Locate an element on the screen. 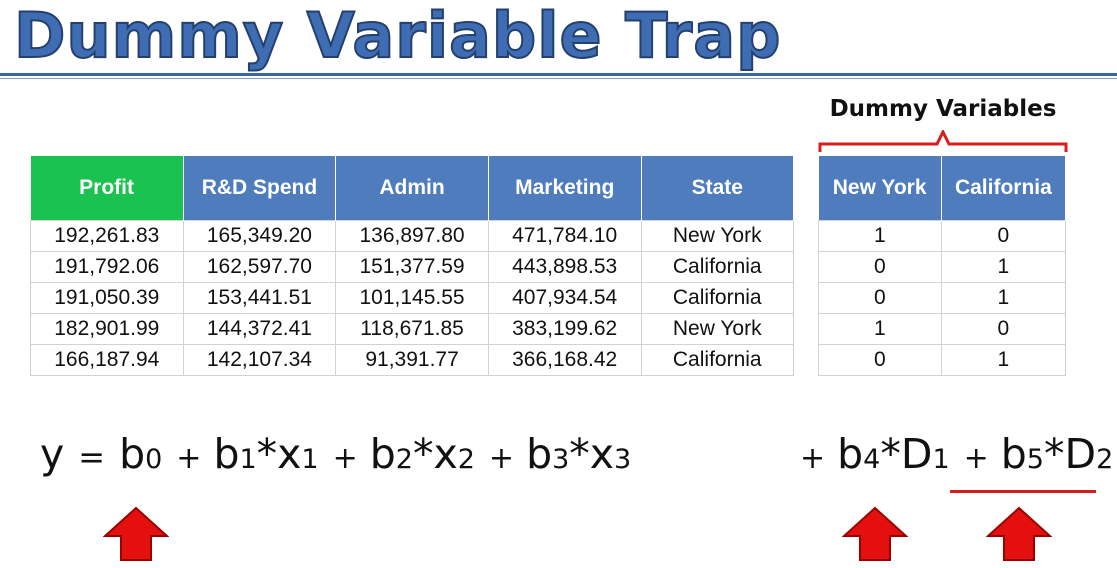 The image size is (1117, 568). header-profit: Profit is located at coordinates (107, 188).